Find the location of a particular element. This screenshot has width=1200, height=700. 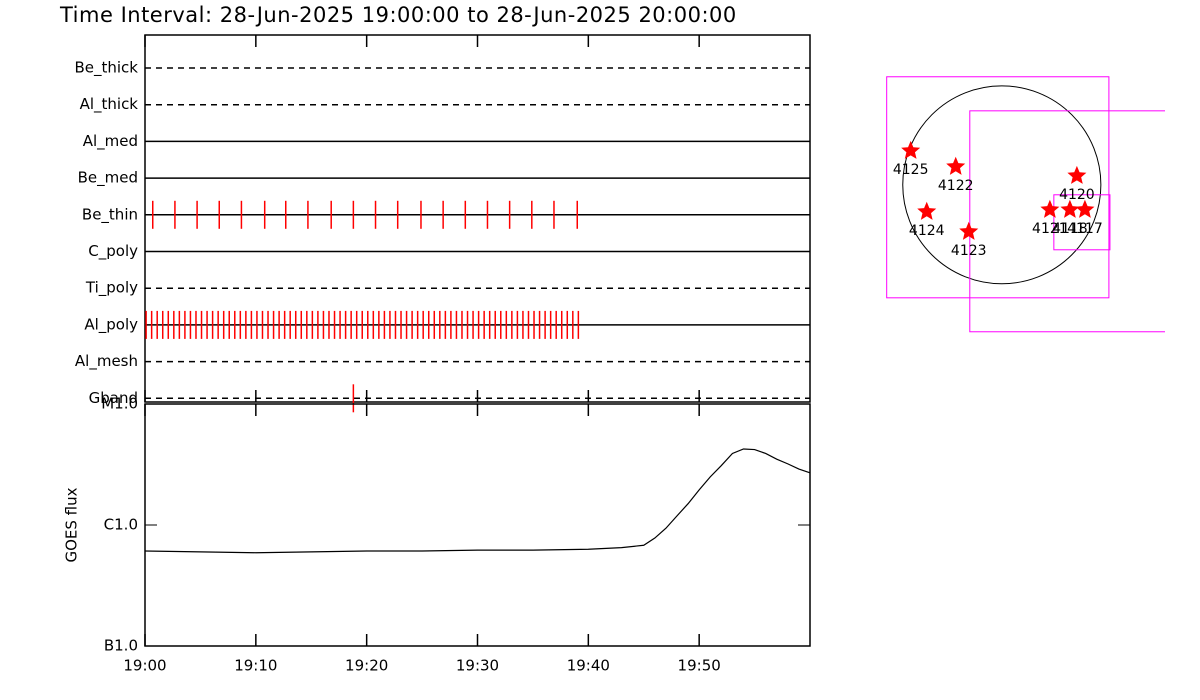

x-tick-label: 19:20 is located at coordinates (366, 666).